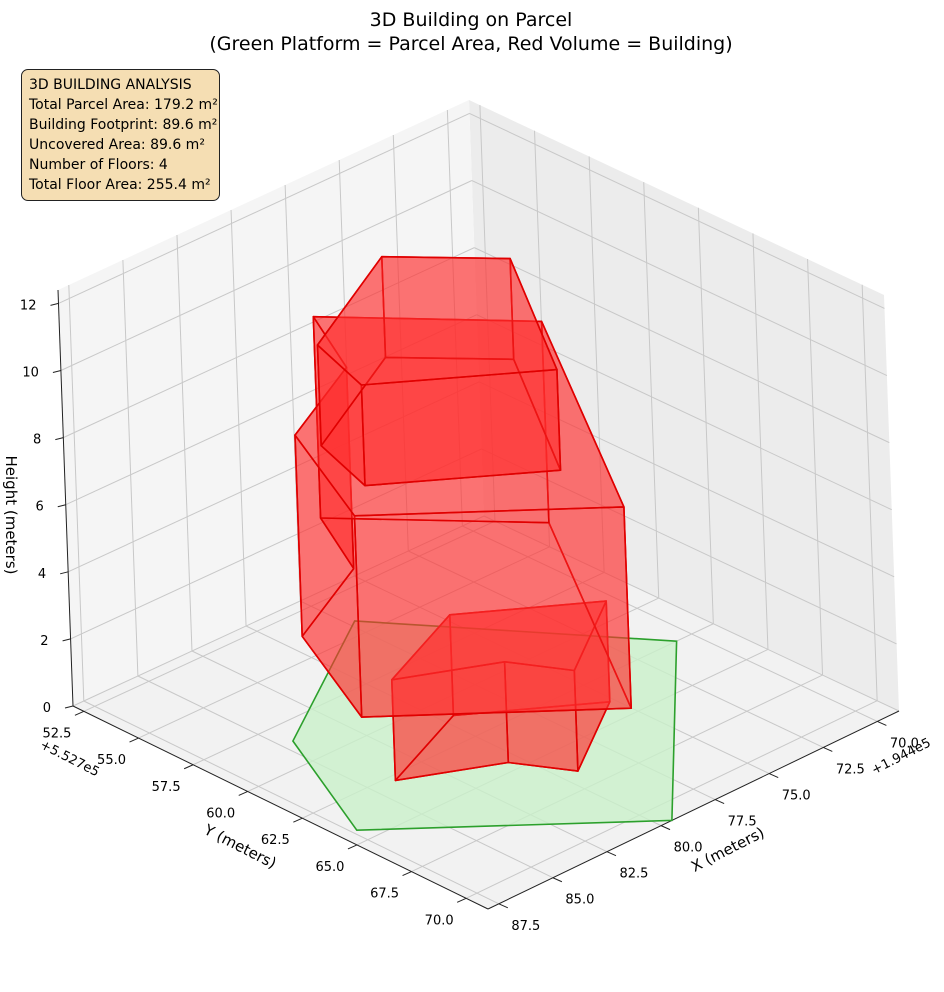 This screenshot has height=992, width=944. I want to click on x-tick-label: 87.5, so click(525, 926).